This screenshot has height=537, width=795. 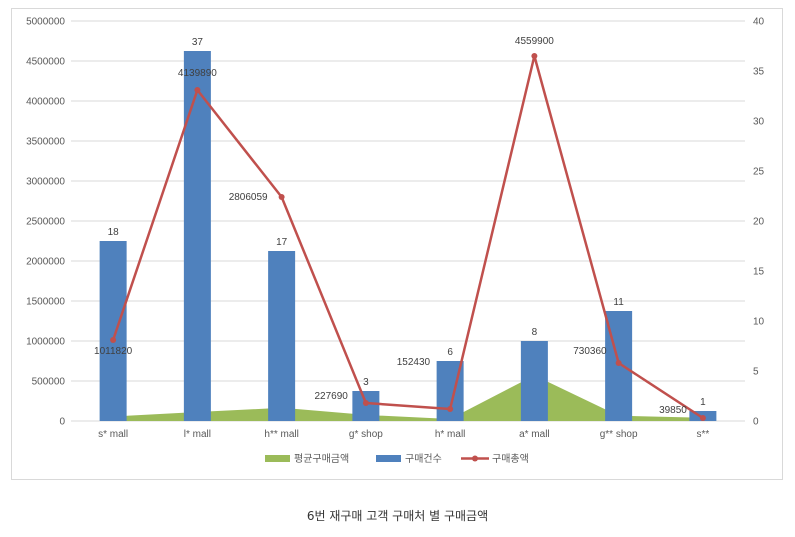 I want to click on x-tick-label: h** mall, so click(x=281, y=434).